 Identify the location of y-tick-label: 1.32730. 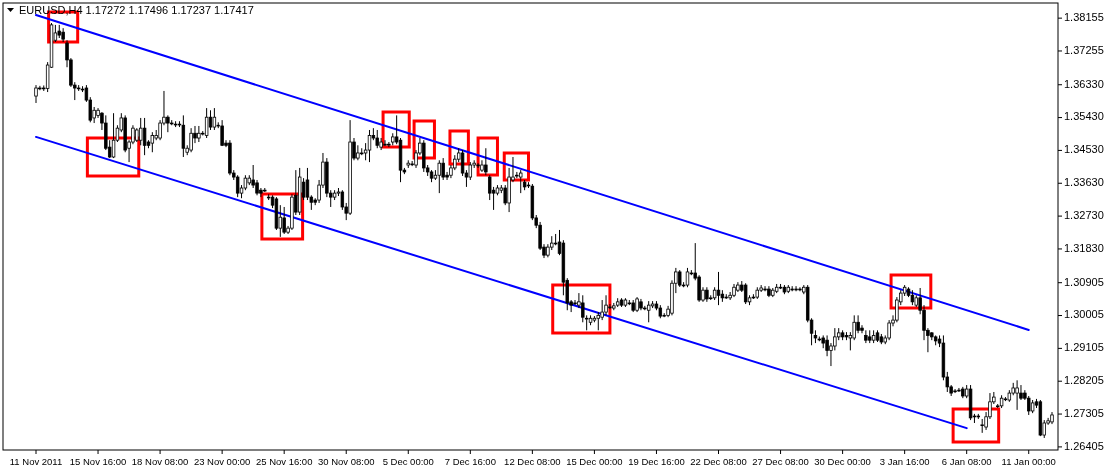
(1084, 215).